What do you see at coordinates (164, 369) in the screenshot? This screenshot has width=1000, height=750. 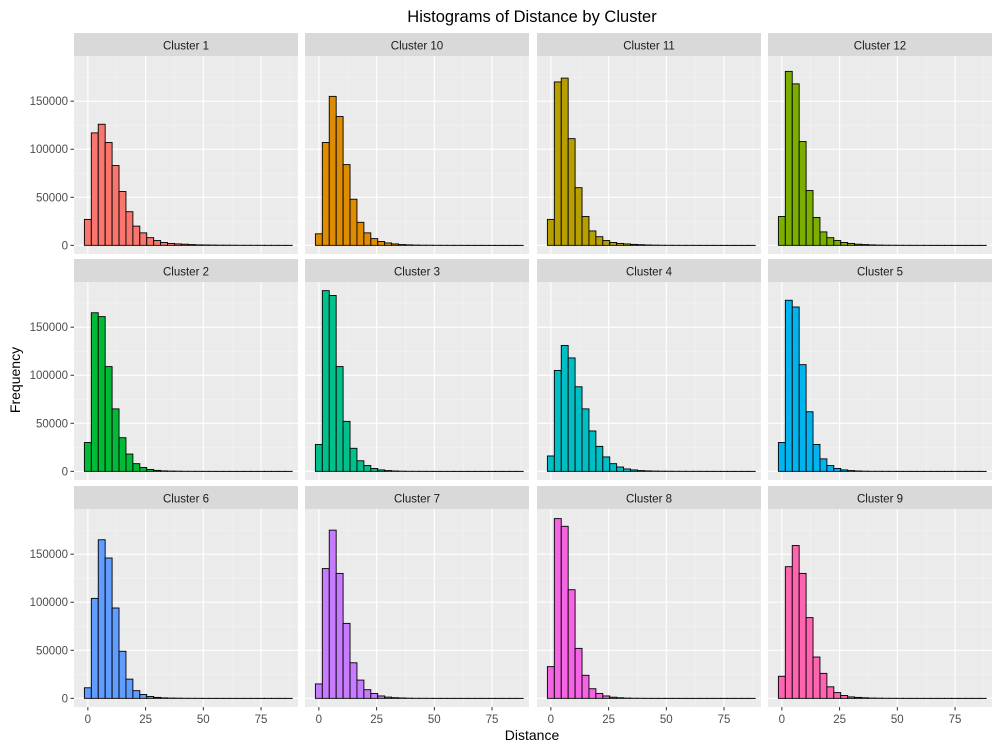 I see `facet-panel: Cluster 2 0 50000 100000 150000` at bounding box center [164, 369].